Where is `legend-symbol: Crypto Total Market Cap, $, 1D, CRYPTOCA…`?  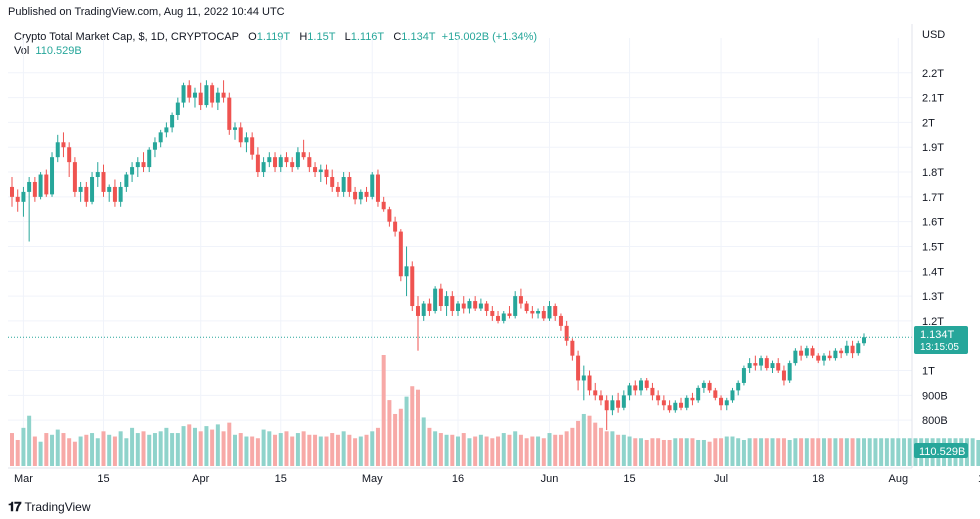 legend-symbol: Crypto Total Market Cap, $, 1D, CRYPTOCA… is located at coordinates (126, 37).